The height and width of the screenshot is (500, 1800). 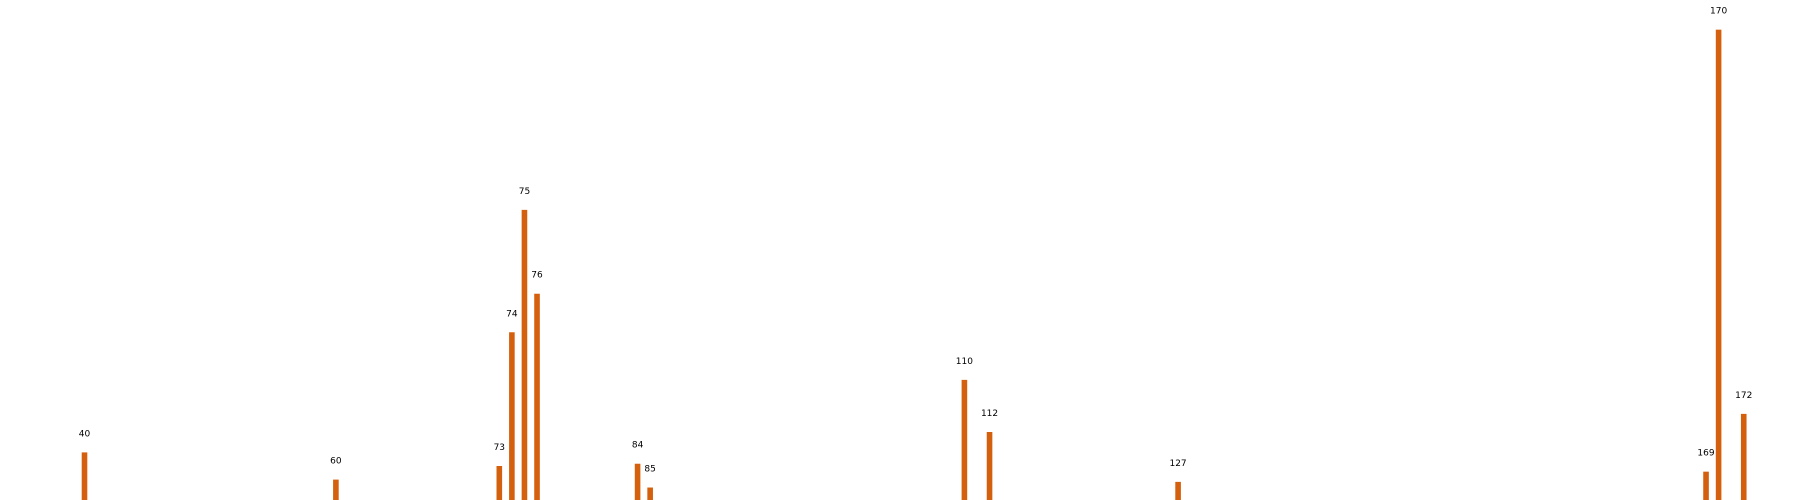 I want to click on bar-label-74: 74, so click(x=512, y=314).